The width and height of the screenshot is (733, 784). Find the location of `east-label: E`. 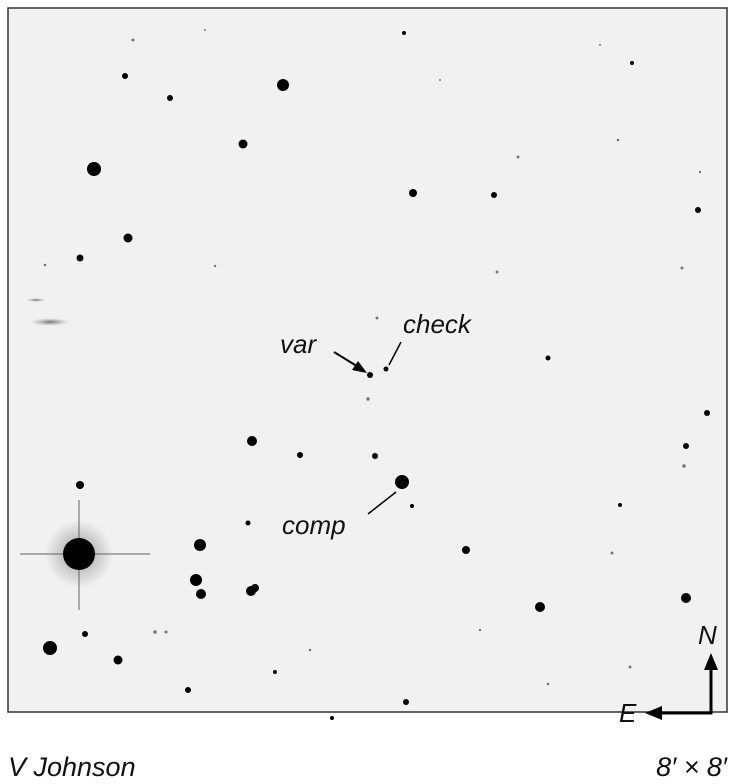

east-label: E is located at coordinates (628, 713).